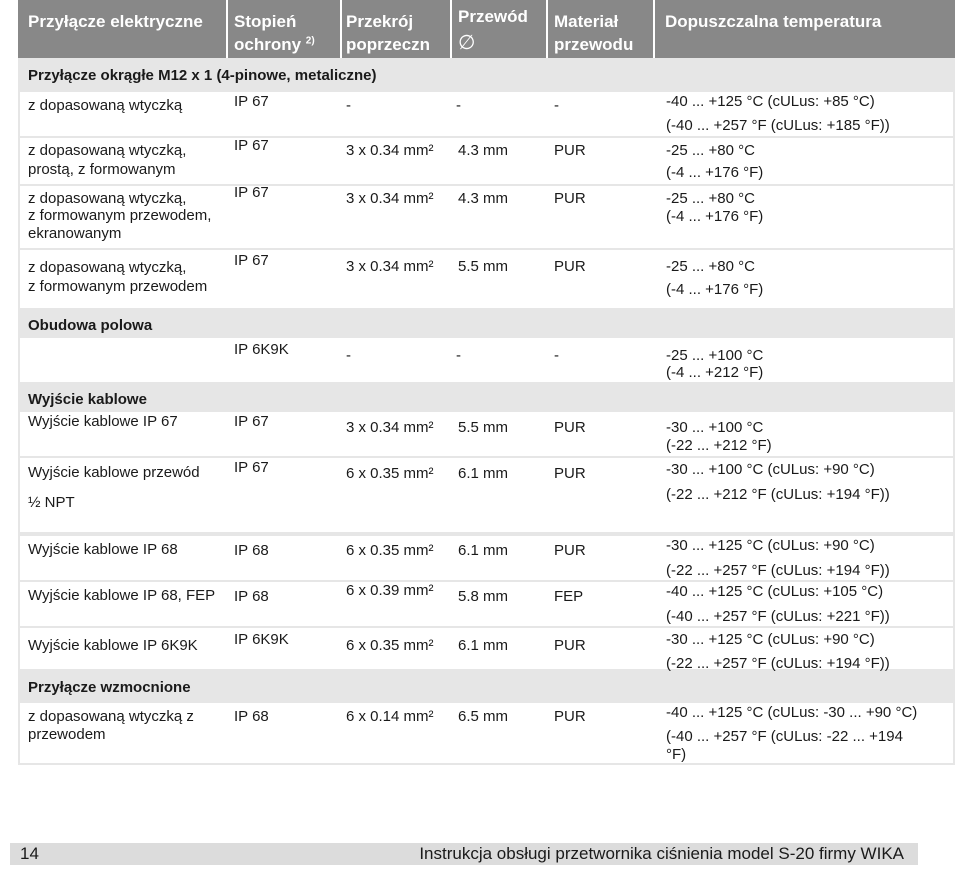 This screenshot has width=960, height=869. Describe the element at coordinates (770, 101) in the screenshot. I see `row-temperature-line1: -40 ... +125 °C (cULus: +85 °C)` at that location.